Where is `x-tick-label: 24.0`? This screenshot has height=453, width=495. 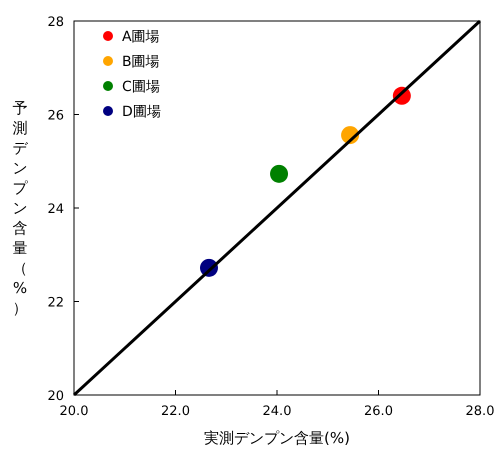
x-tick-label: 24.0 is located at coordinates (277, 411).